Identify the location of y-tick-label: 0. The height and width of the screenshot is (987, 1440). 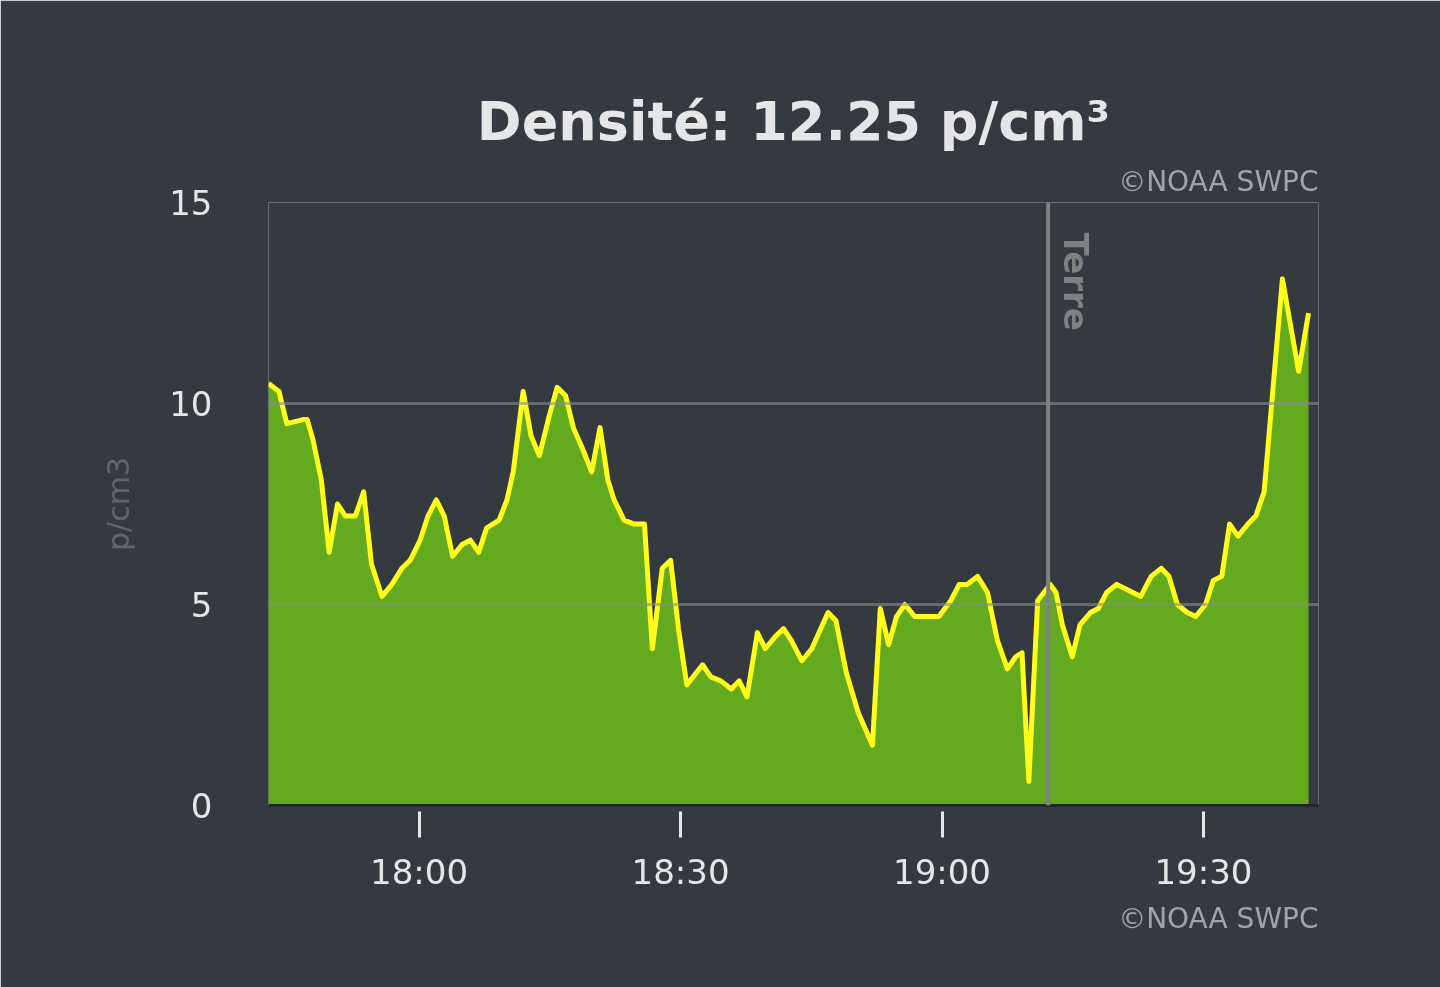
(201, 806).